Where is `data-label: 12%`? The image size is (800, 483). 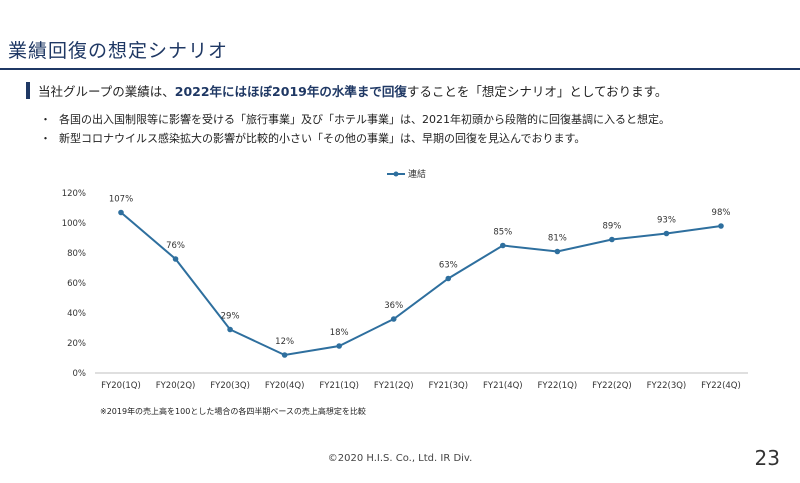
data-label: 12% is located at coordinates (284, 342).